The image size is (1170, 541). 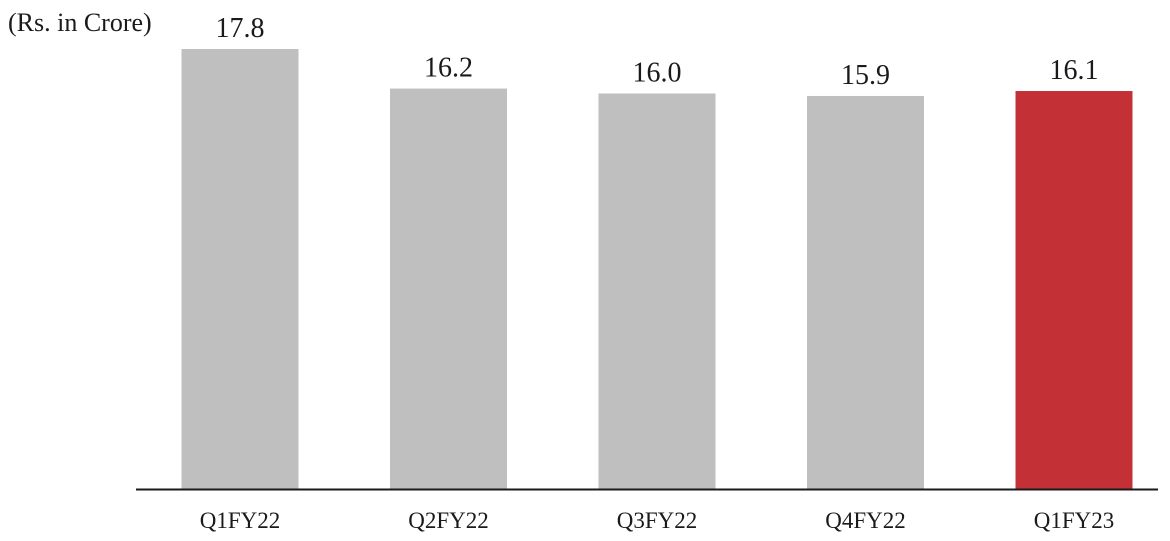 What do you see at coordinates (657, 291) in the screenshot?
I see `bar-q3fy22` at bounding box center [657, 291].